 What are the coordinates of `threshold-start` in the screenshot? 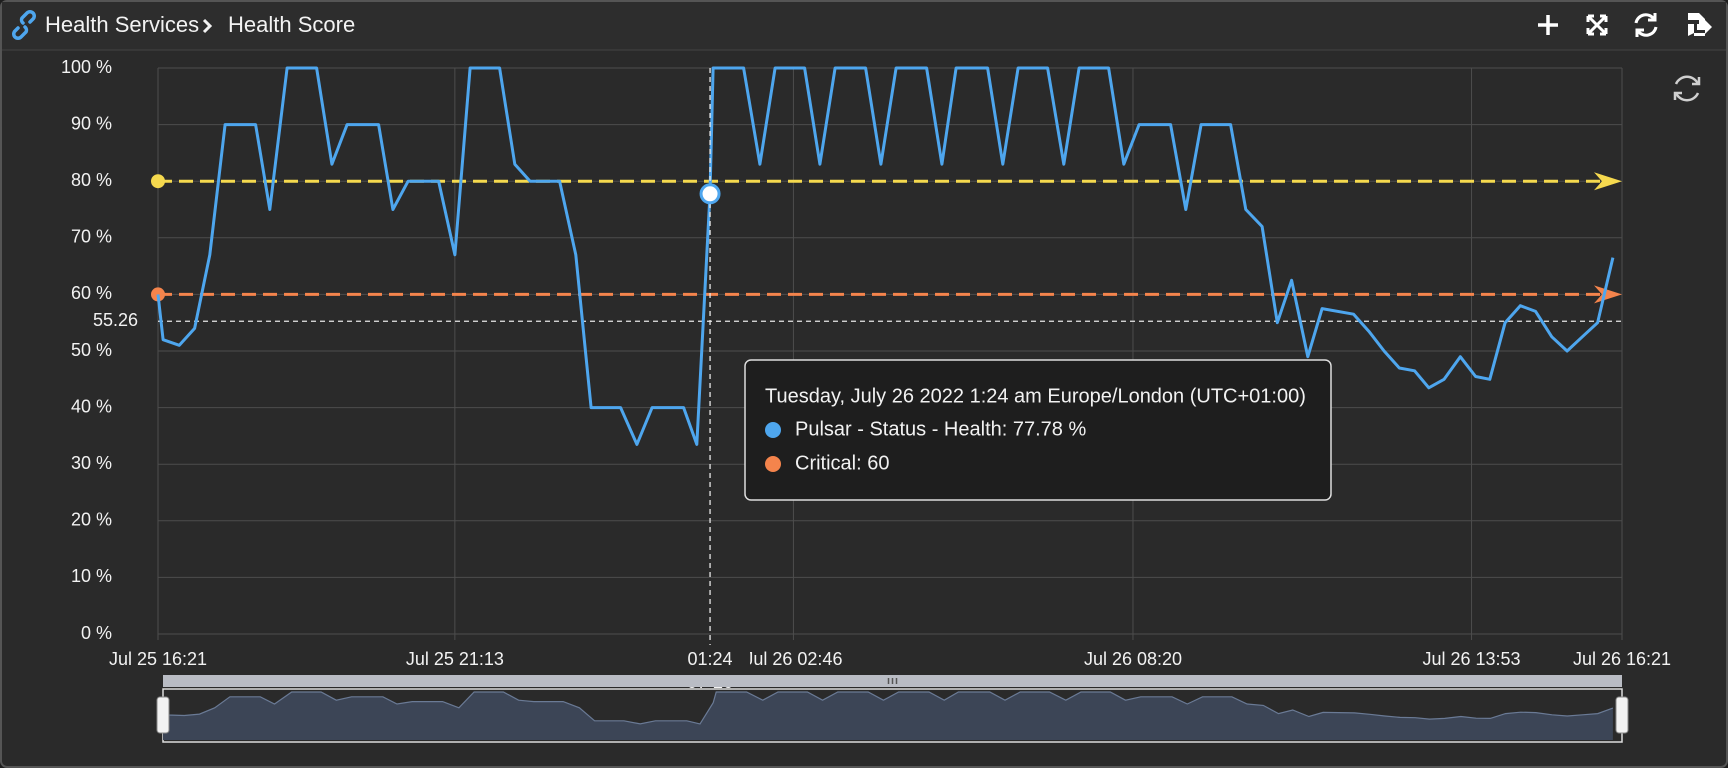 It's located at (158, 181).